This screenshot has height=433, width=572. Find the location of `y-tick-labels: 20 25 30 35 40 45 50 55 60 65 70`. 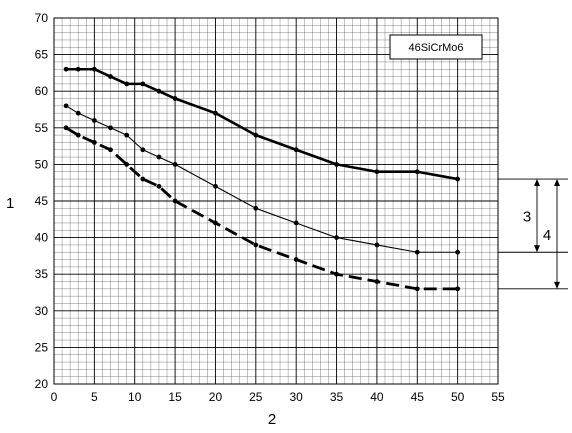

y-tick-labels: 20 25 30 35 40 45 50 55 60 65 70 is located at coordinates (42, 201).